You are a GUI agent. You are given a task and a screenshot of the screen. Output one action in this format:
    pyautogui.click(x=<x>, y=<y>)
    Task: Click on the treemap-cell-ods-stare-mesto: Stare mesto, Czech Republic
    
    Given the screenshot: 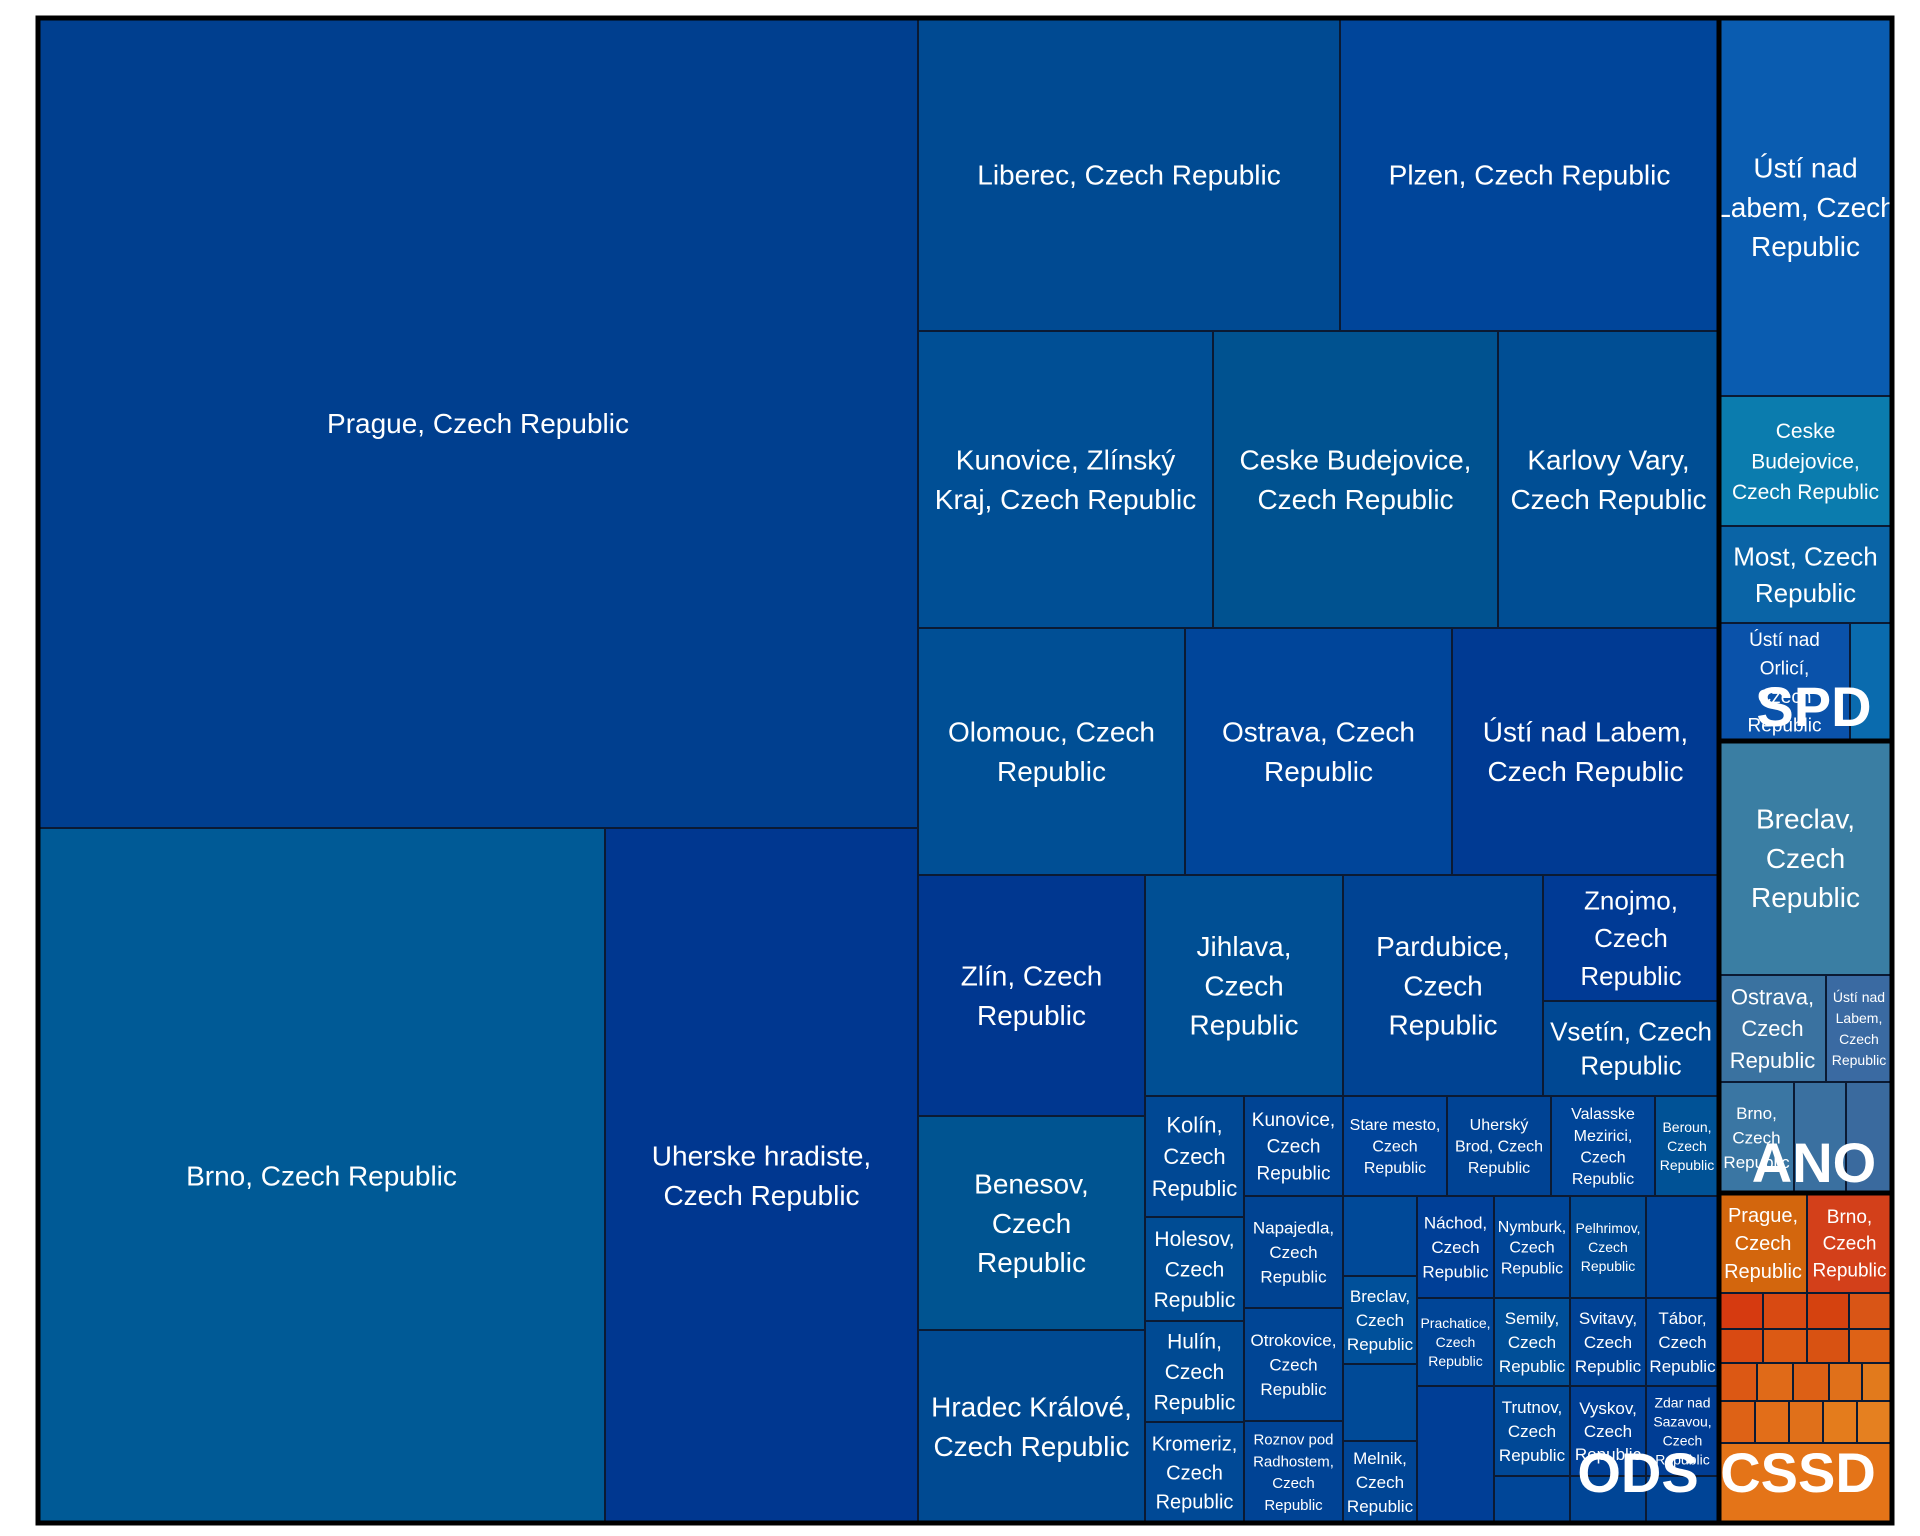 What is the action you would take?
    pyautogui.click(x=1395, y=1146)
    